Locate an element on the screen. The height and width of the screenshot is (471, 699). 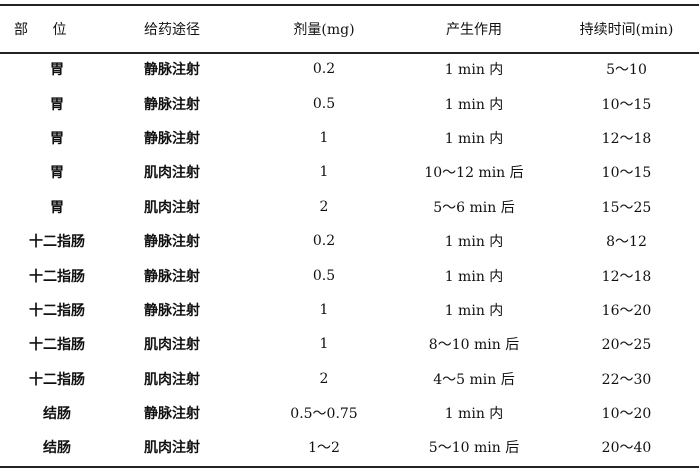
table-row: 胃 静脉注射 0.2 1 min 内 5～10 is located at coordinates (349, 69).